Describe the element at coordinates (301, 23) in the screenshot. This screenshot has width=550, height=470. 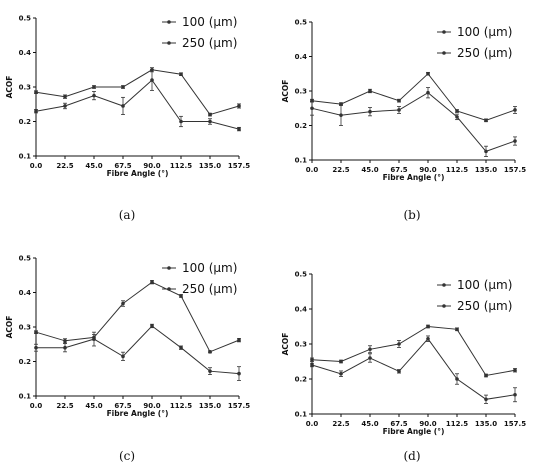
I see `y-tick-label: 0.5` at that location.